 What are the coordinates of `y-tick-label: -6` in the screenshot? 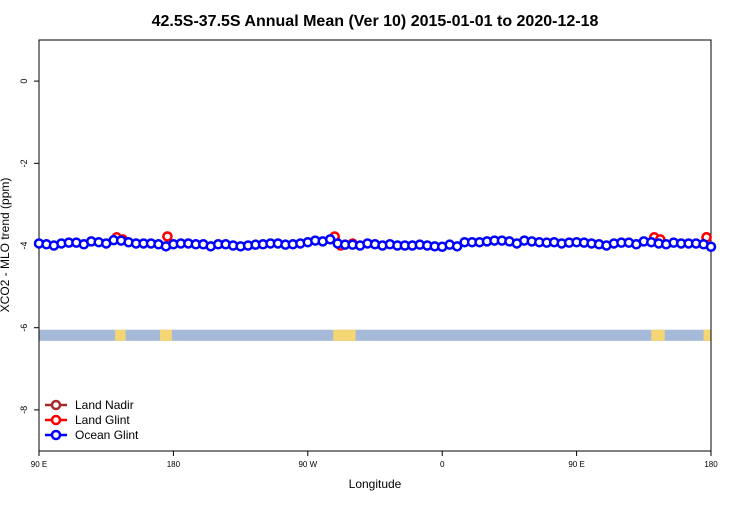 It's located at (24, 328).